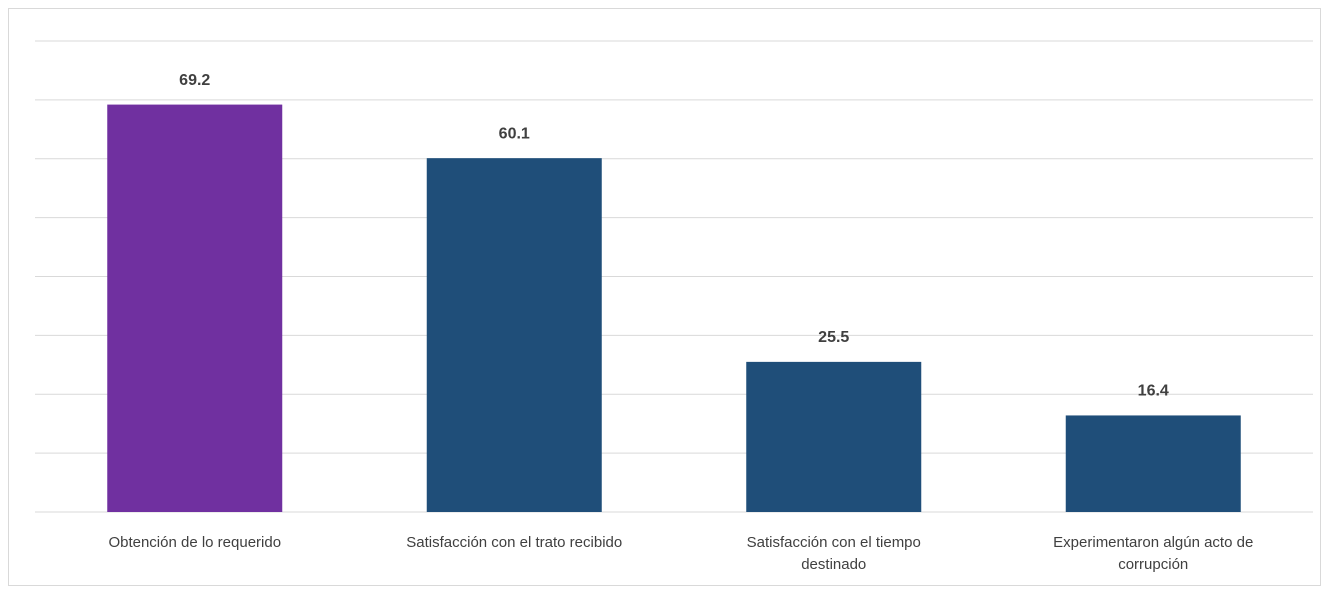 This screenshot has width=1329, height=592. Describe the element at coordinates (1153, 553) in the screenshot. I see `x-tick-label: Experimentaron algún acto de corrupción` at that location.